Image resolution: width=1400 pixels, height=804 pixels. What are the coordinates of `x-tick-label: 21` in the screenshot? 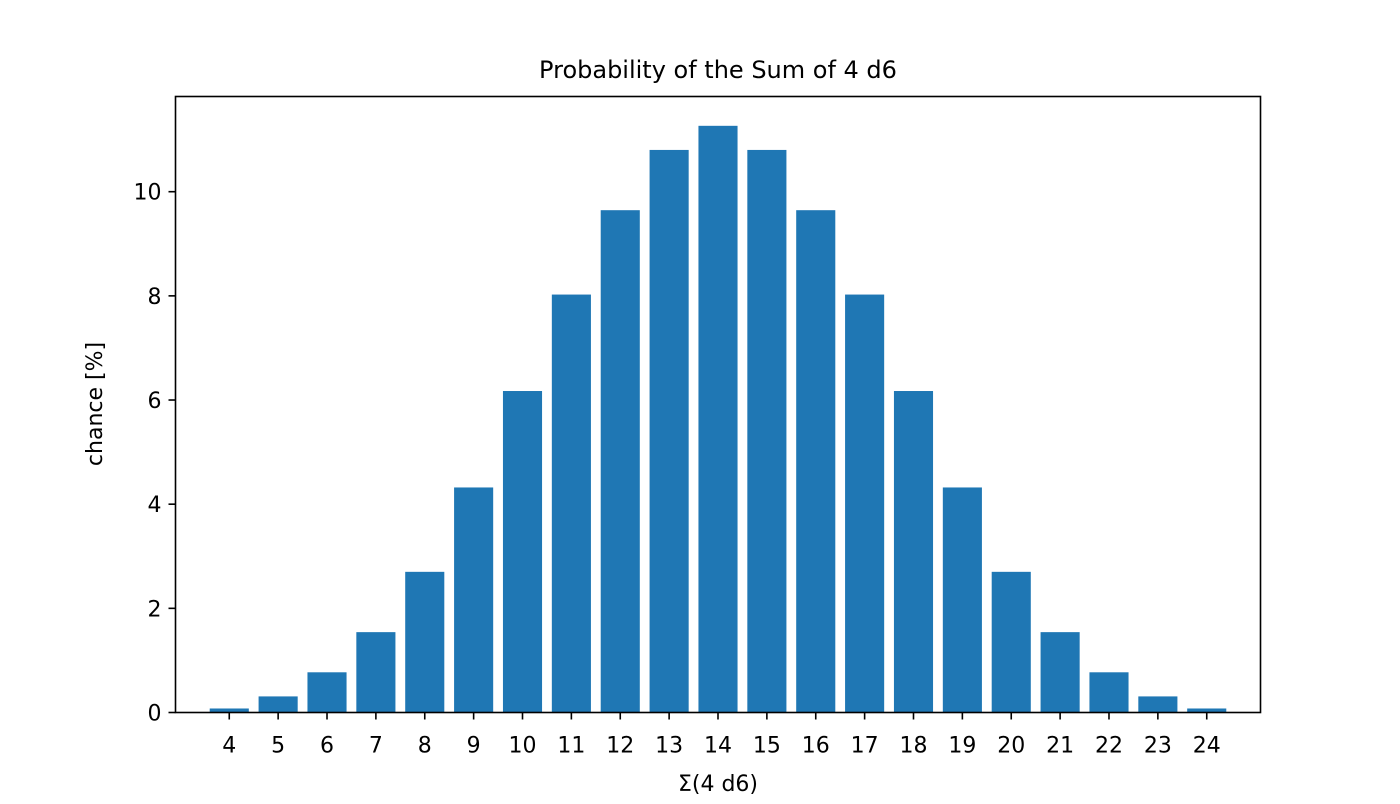 It's located at (1060, 746).